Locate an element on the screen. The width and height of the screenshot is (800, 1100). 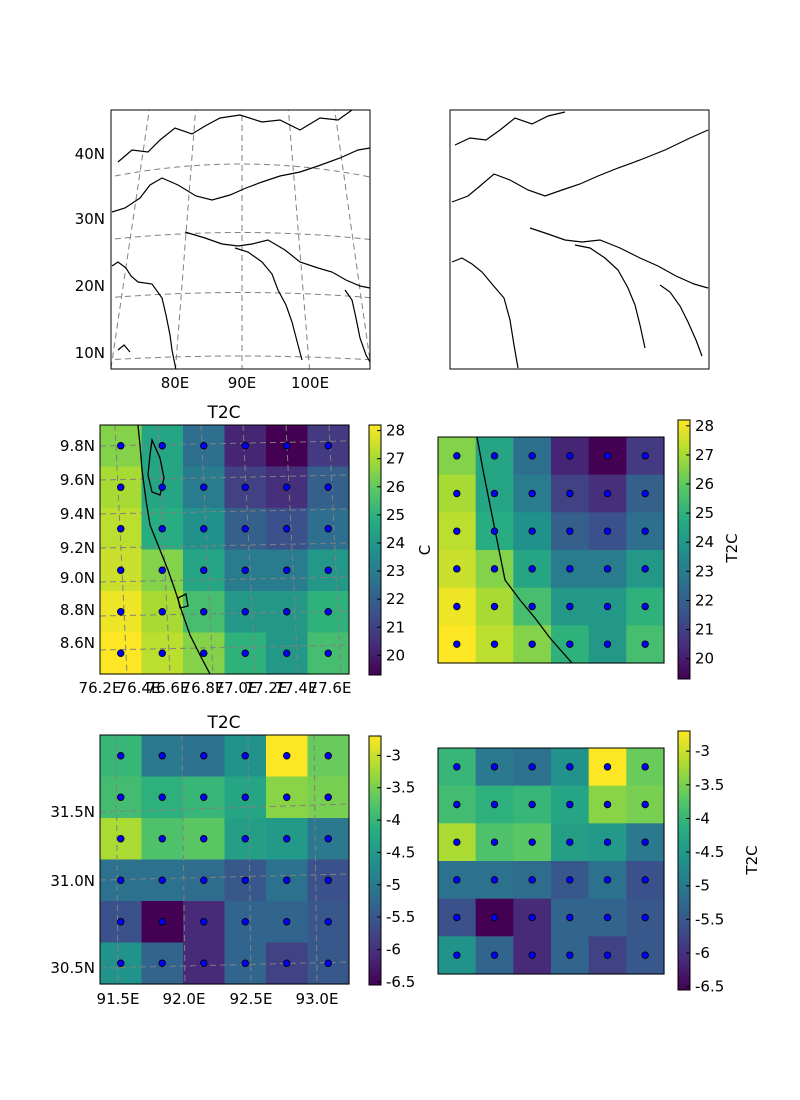
map-ytick-label: 20N is located at coordinates (90, 286).